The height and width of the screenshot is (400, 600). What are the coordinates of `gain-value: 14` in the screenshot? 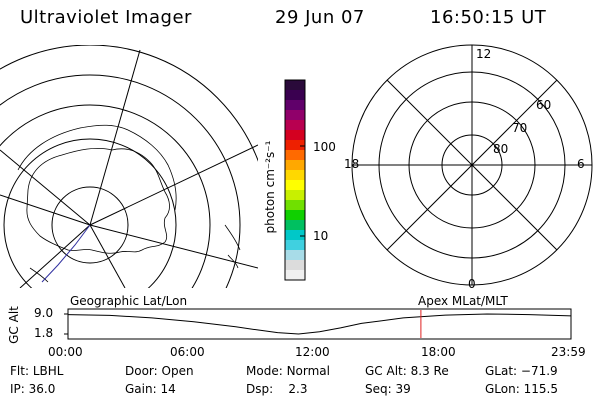 It's located at (168, 389).